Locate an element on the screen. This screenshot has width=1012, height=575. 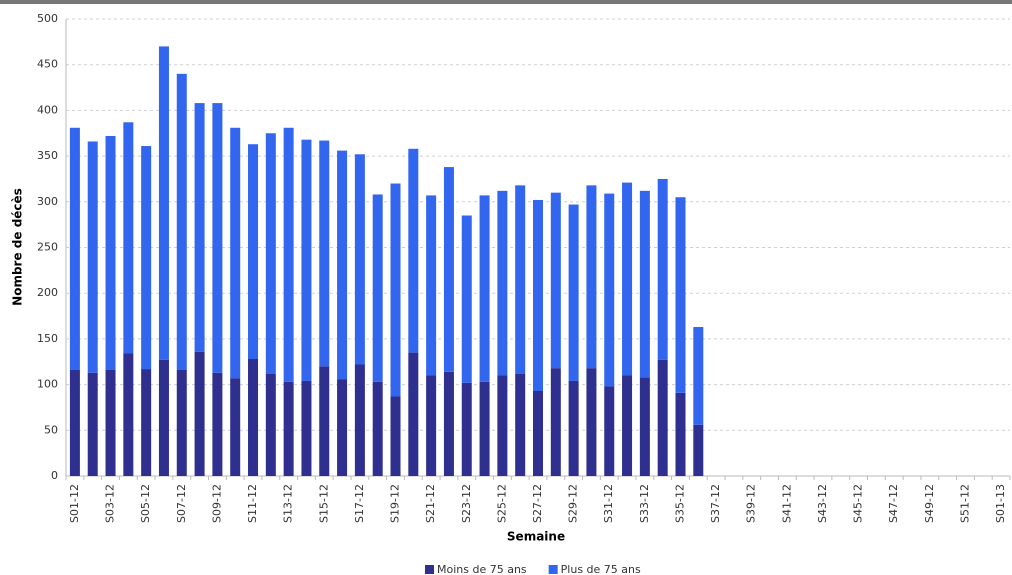
top-bar is located at coordinates (506, 2).